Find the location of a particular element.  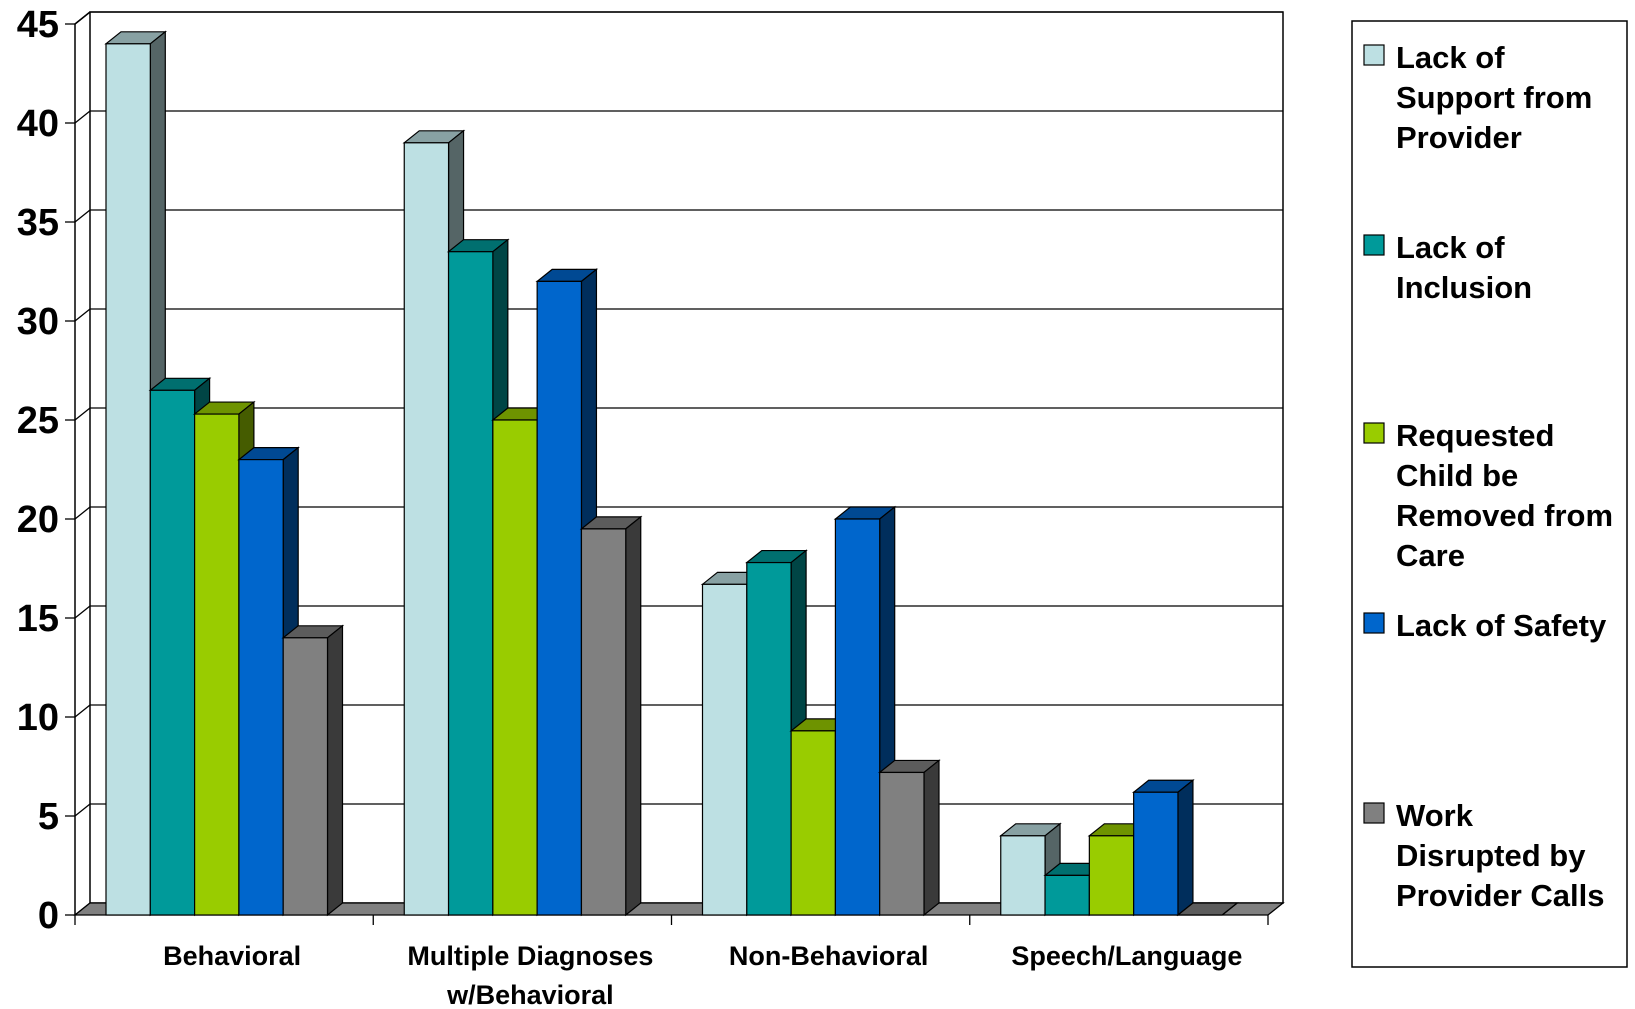

x-category-label: Speech/Language is located at coordinates (1126, 956).